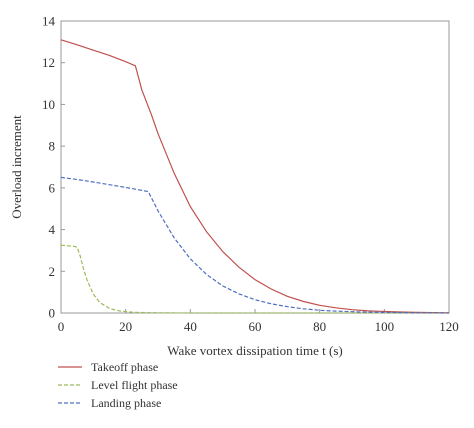 Image resolution: width=474 pixels, height=428 pixels. I want to click on x-axis-title: Wake vortex dissipation time t (s), so click(255, 350).